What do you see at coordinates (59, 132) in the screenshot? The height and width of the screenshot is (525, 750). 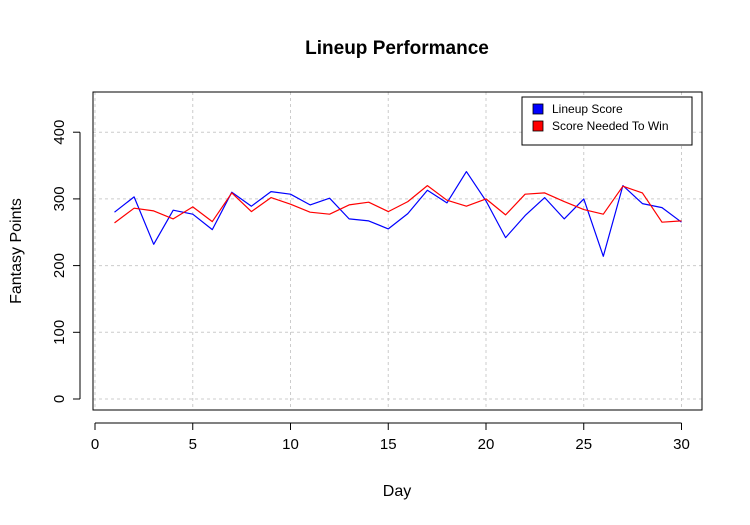 I see `y-tick-label: 400` at bounding box center [59, 132].